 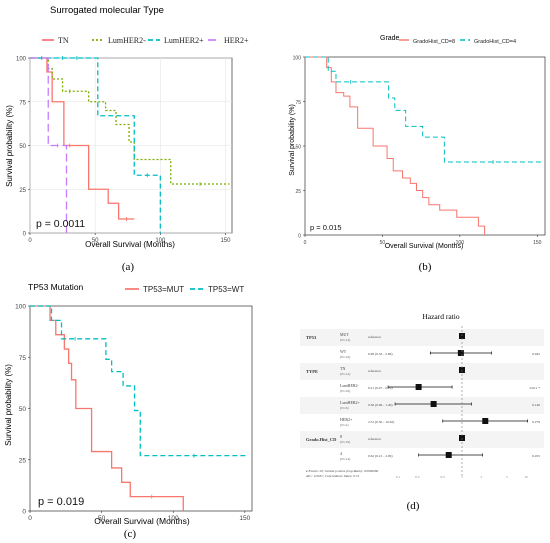 What do you see at coordinates (350, 385) in the screenshot?
I see `forest-level-3: LumHER2-` at bounding box center [350, 385].